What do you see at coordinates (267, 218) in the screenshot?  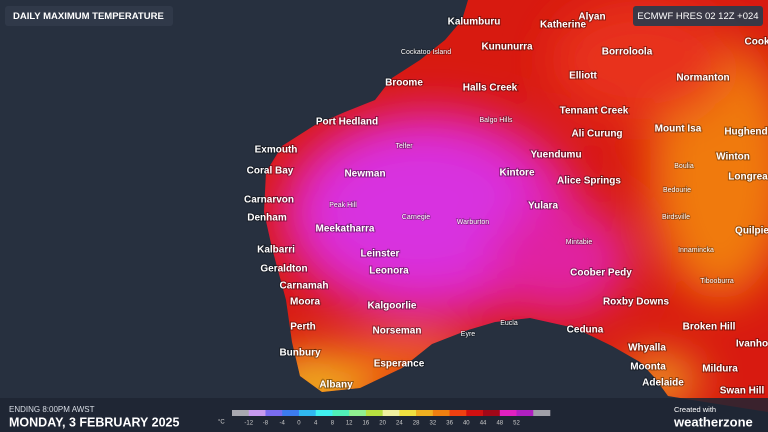 I see `city-label: Denham` at bounding box center [267, 218].